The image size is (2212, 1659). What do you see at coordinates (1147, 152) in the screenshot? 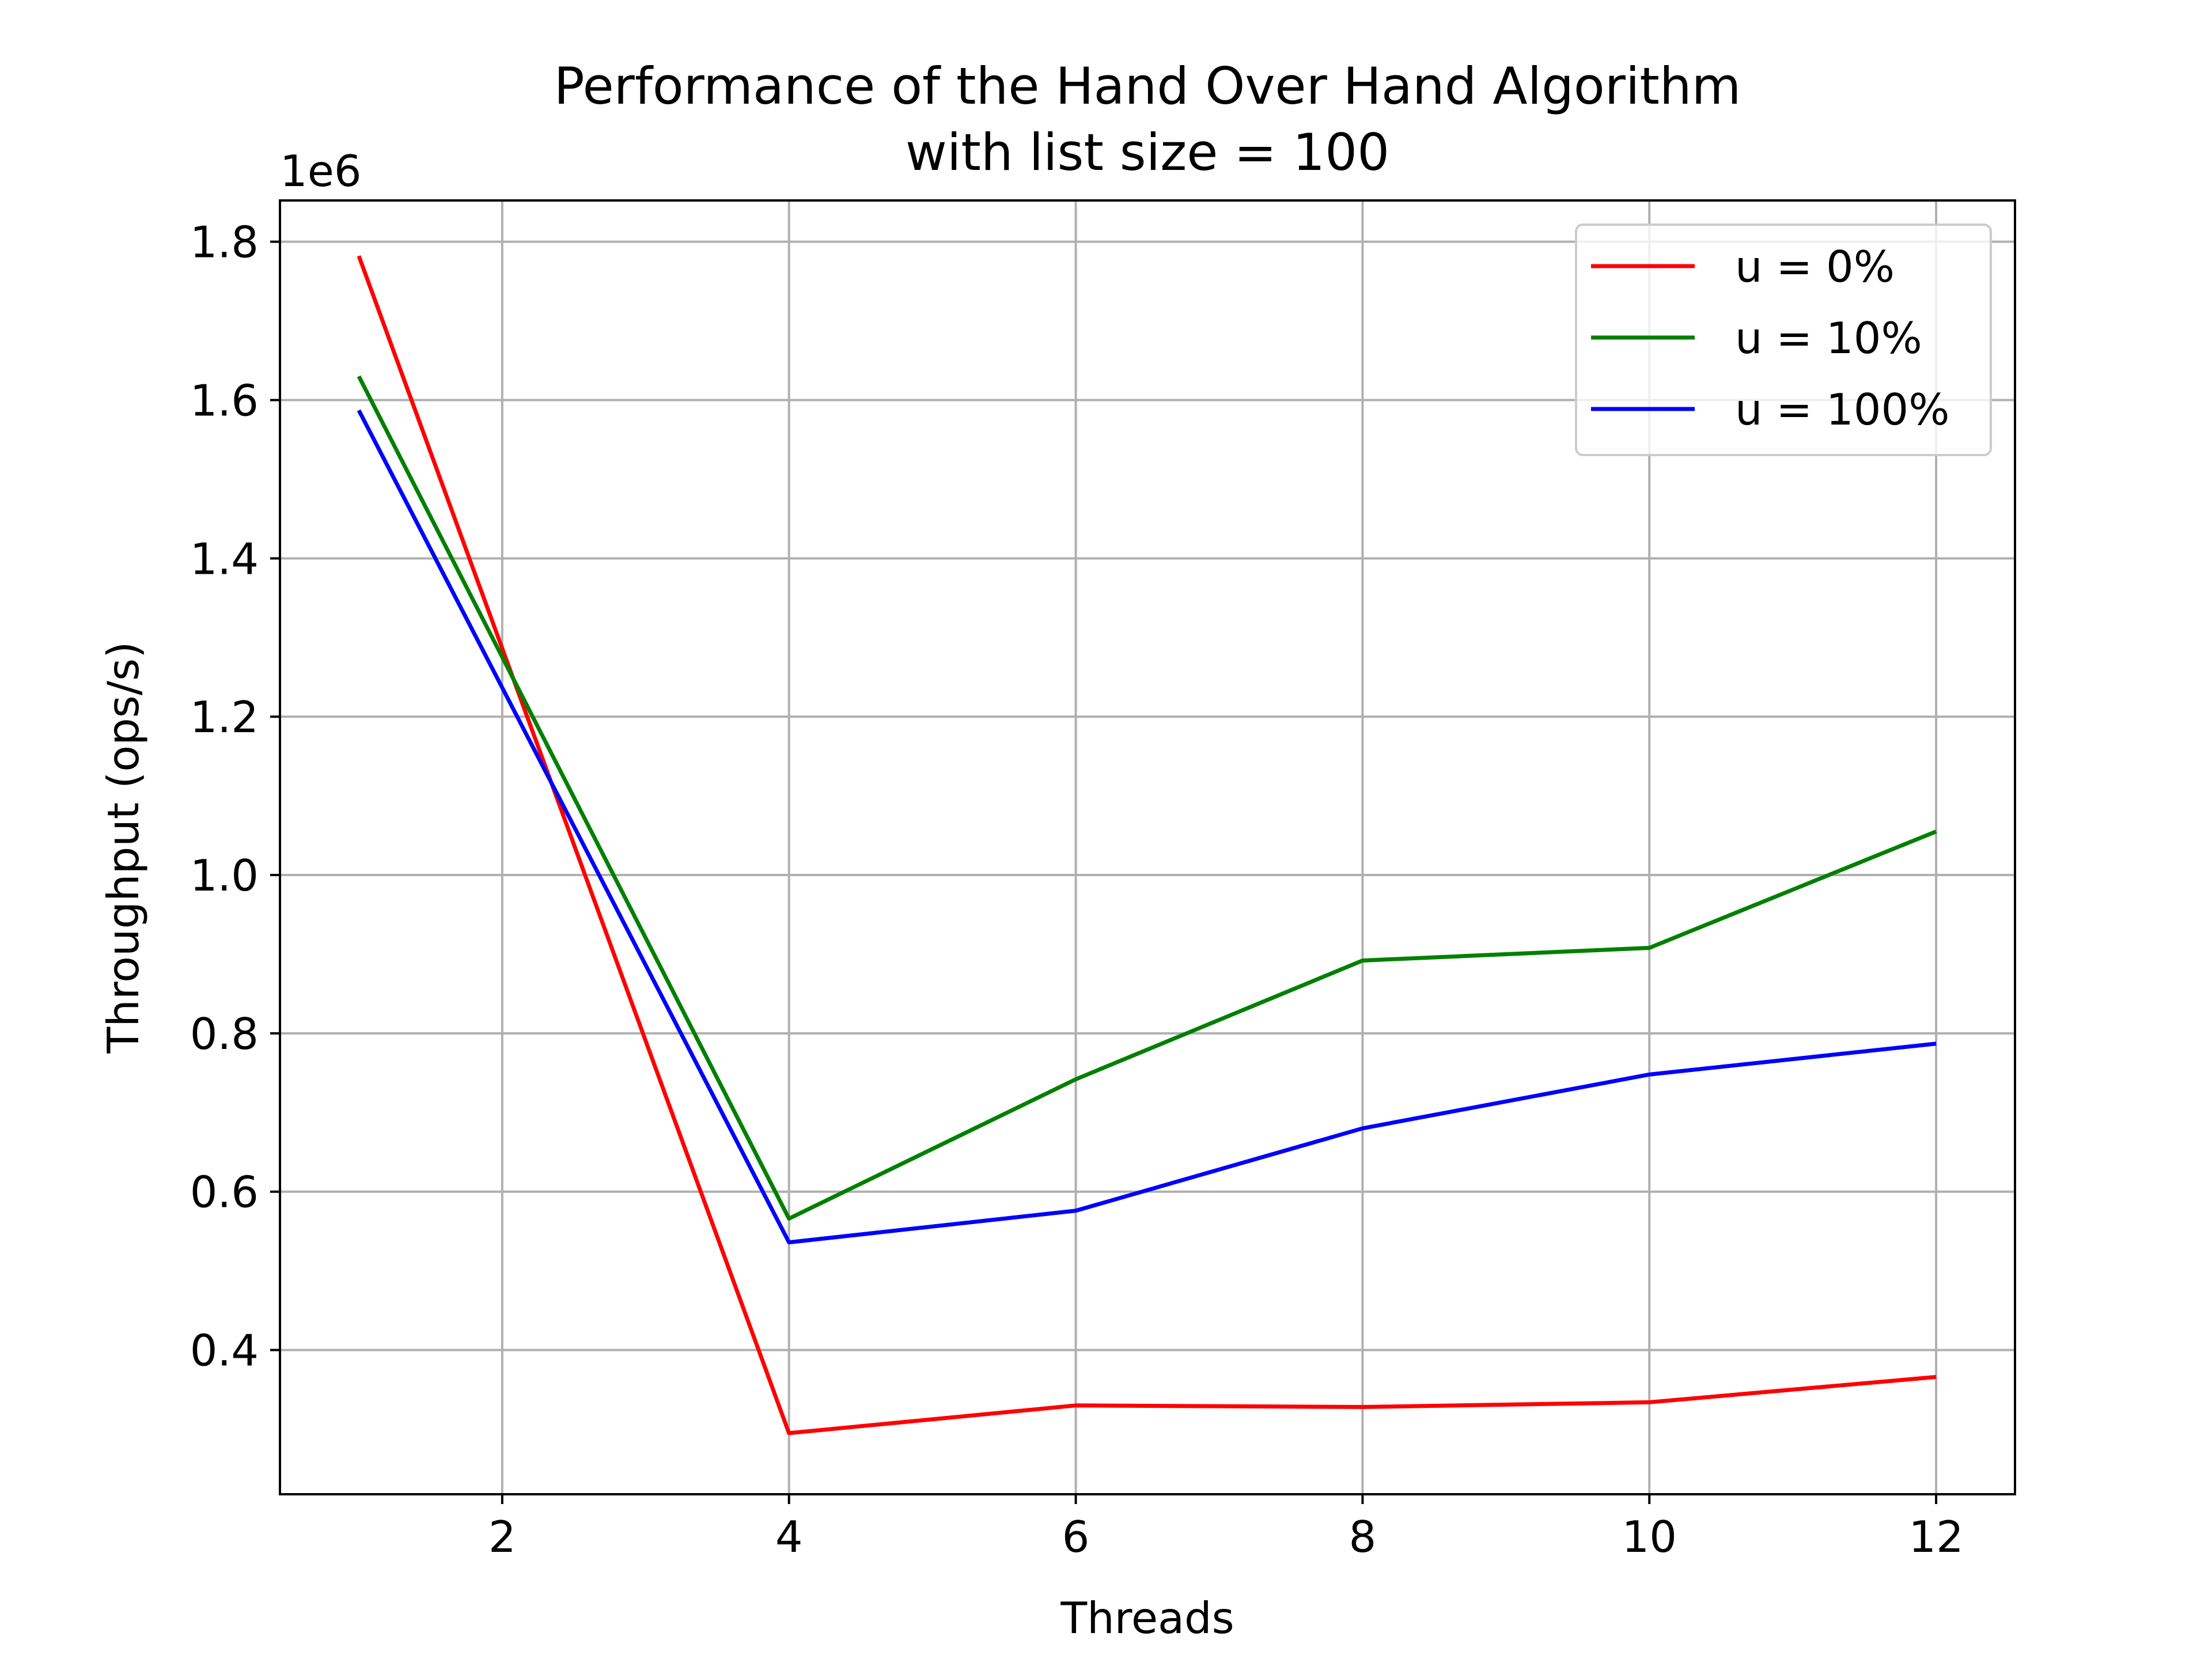
I see `chart-title-line2: with list size = 100` at bounding box center [1147, 152].